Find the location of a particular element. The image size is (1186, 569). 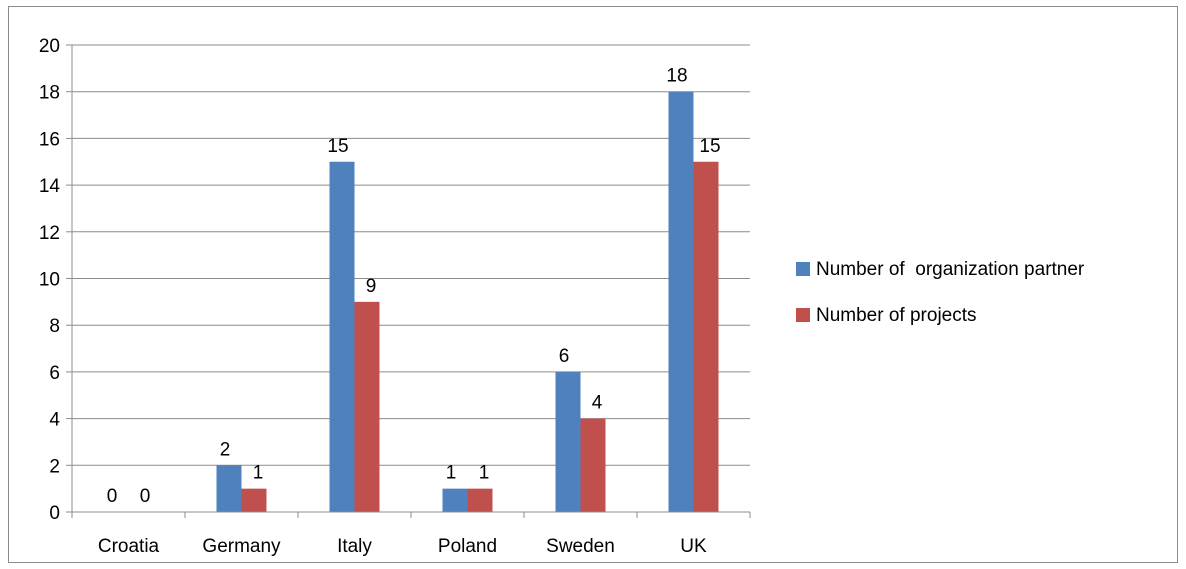

data-label: 2 is located at coordinates (225, 449).